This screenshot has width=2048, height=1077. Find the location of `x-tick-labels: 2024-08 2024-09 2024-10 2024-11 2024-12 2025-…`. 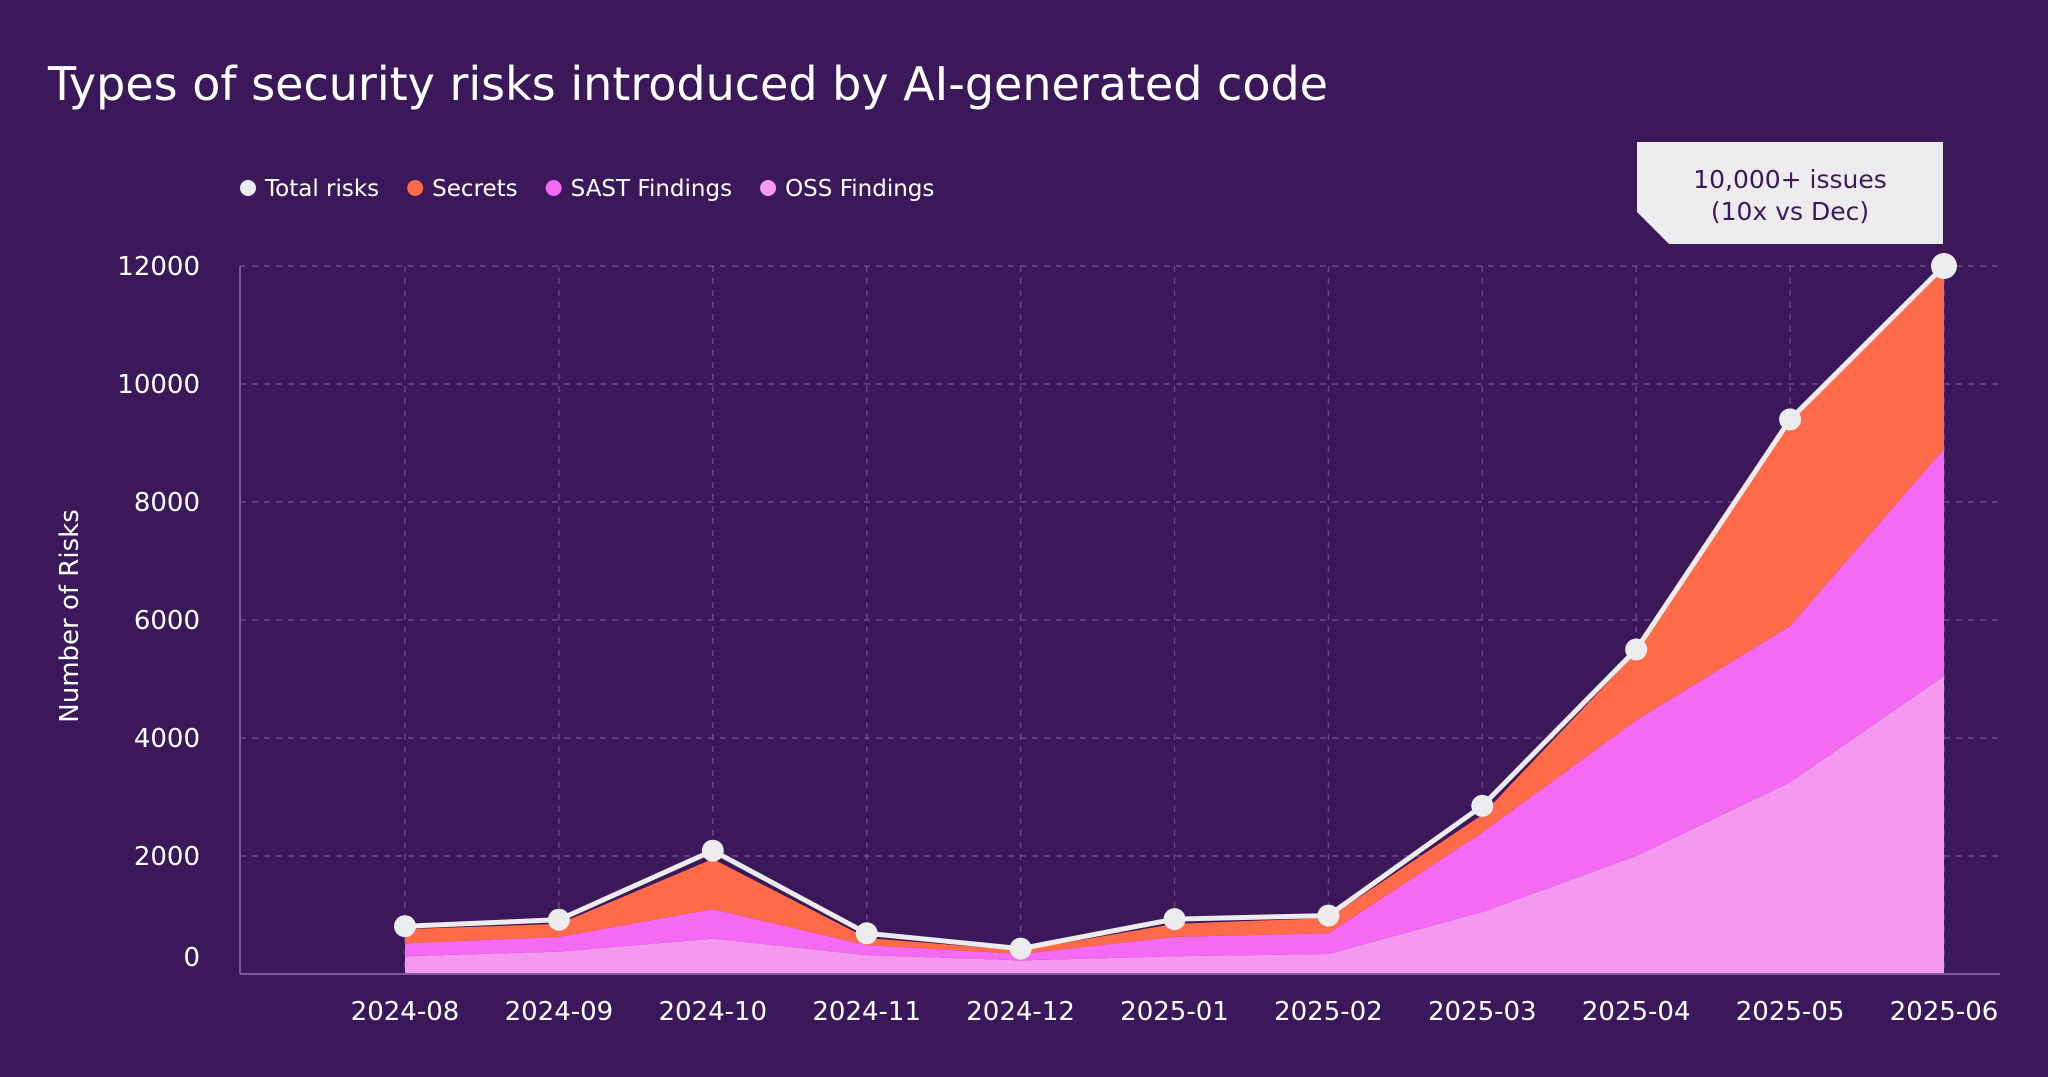

x-tick-labels: 2024-08 2024-09 2024-10 2024-11 2024-12 2025-… is located at coordinates (1175, 1012).